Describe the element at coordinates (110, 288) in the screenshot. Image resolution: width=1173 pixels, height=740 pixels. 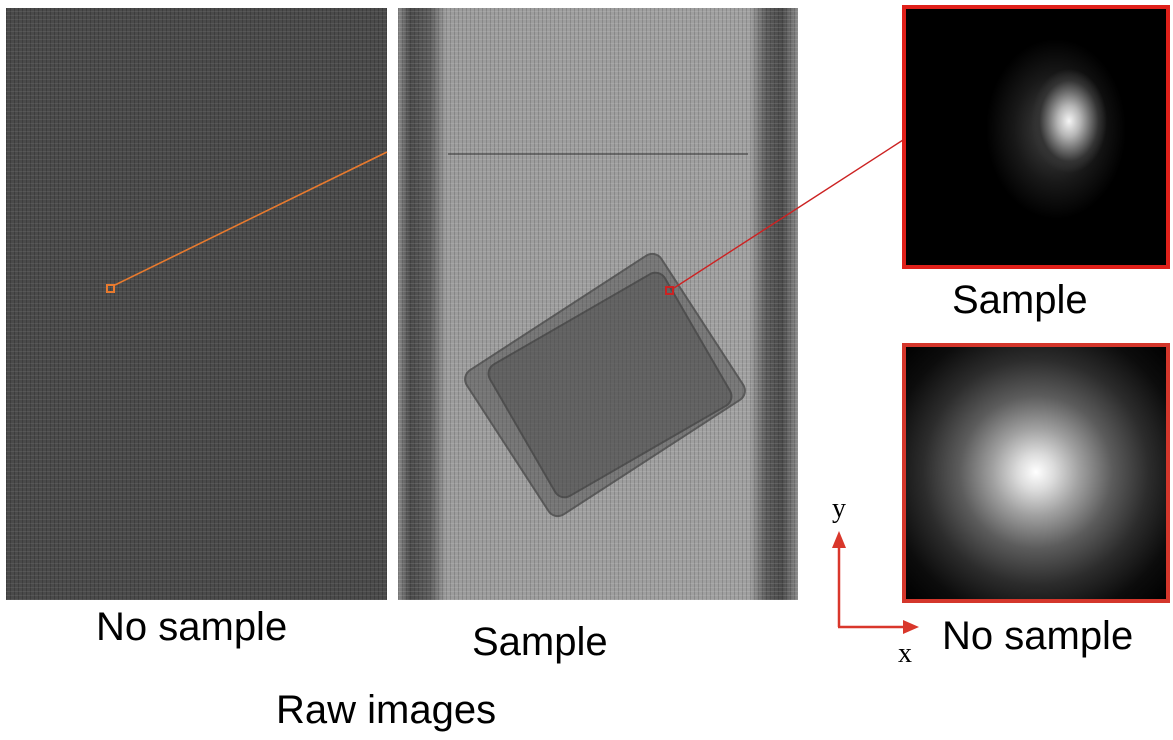
I see `roi-marker-no-sample` at that location.